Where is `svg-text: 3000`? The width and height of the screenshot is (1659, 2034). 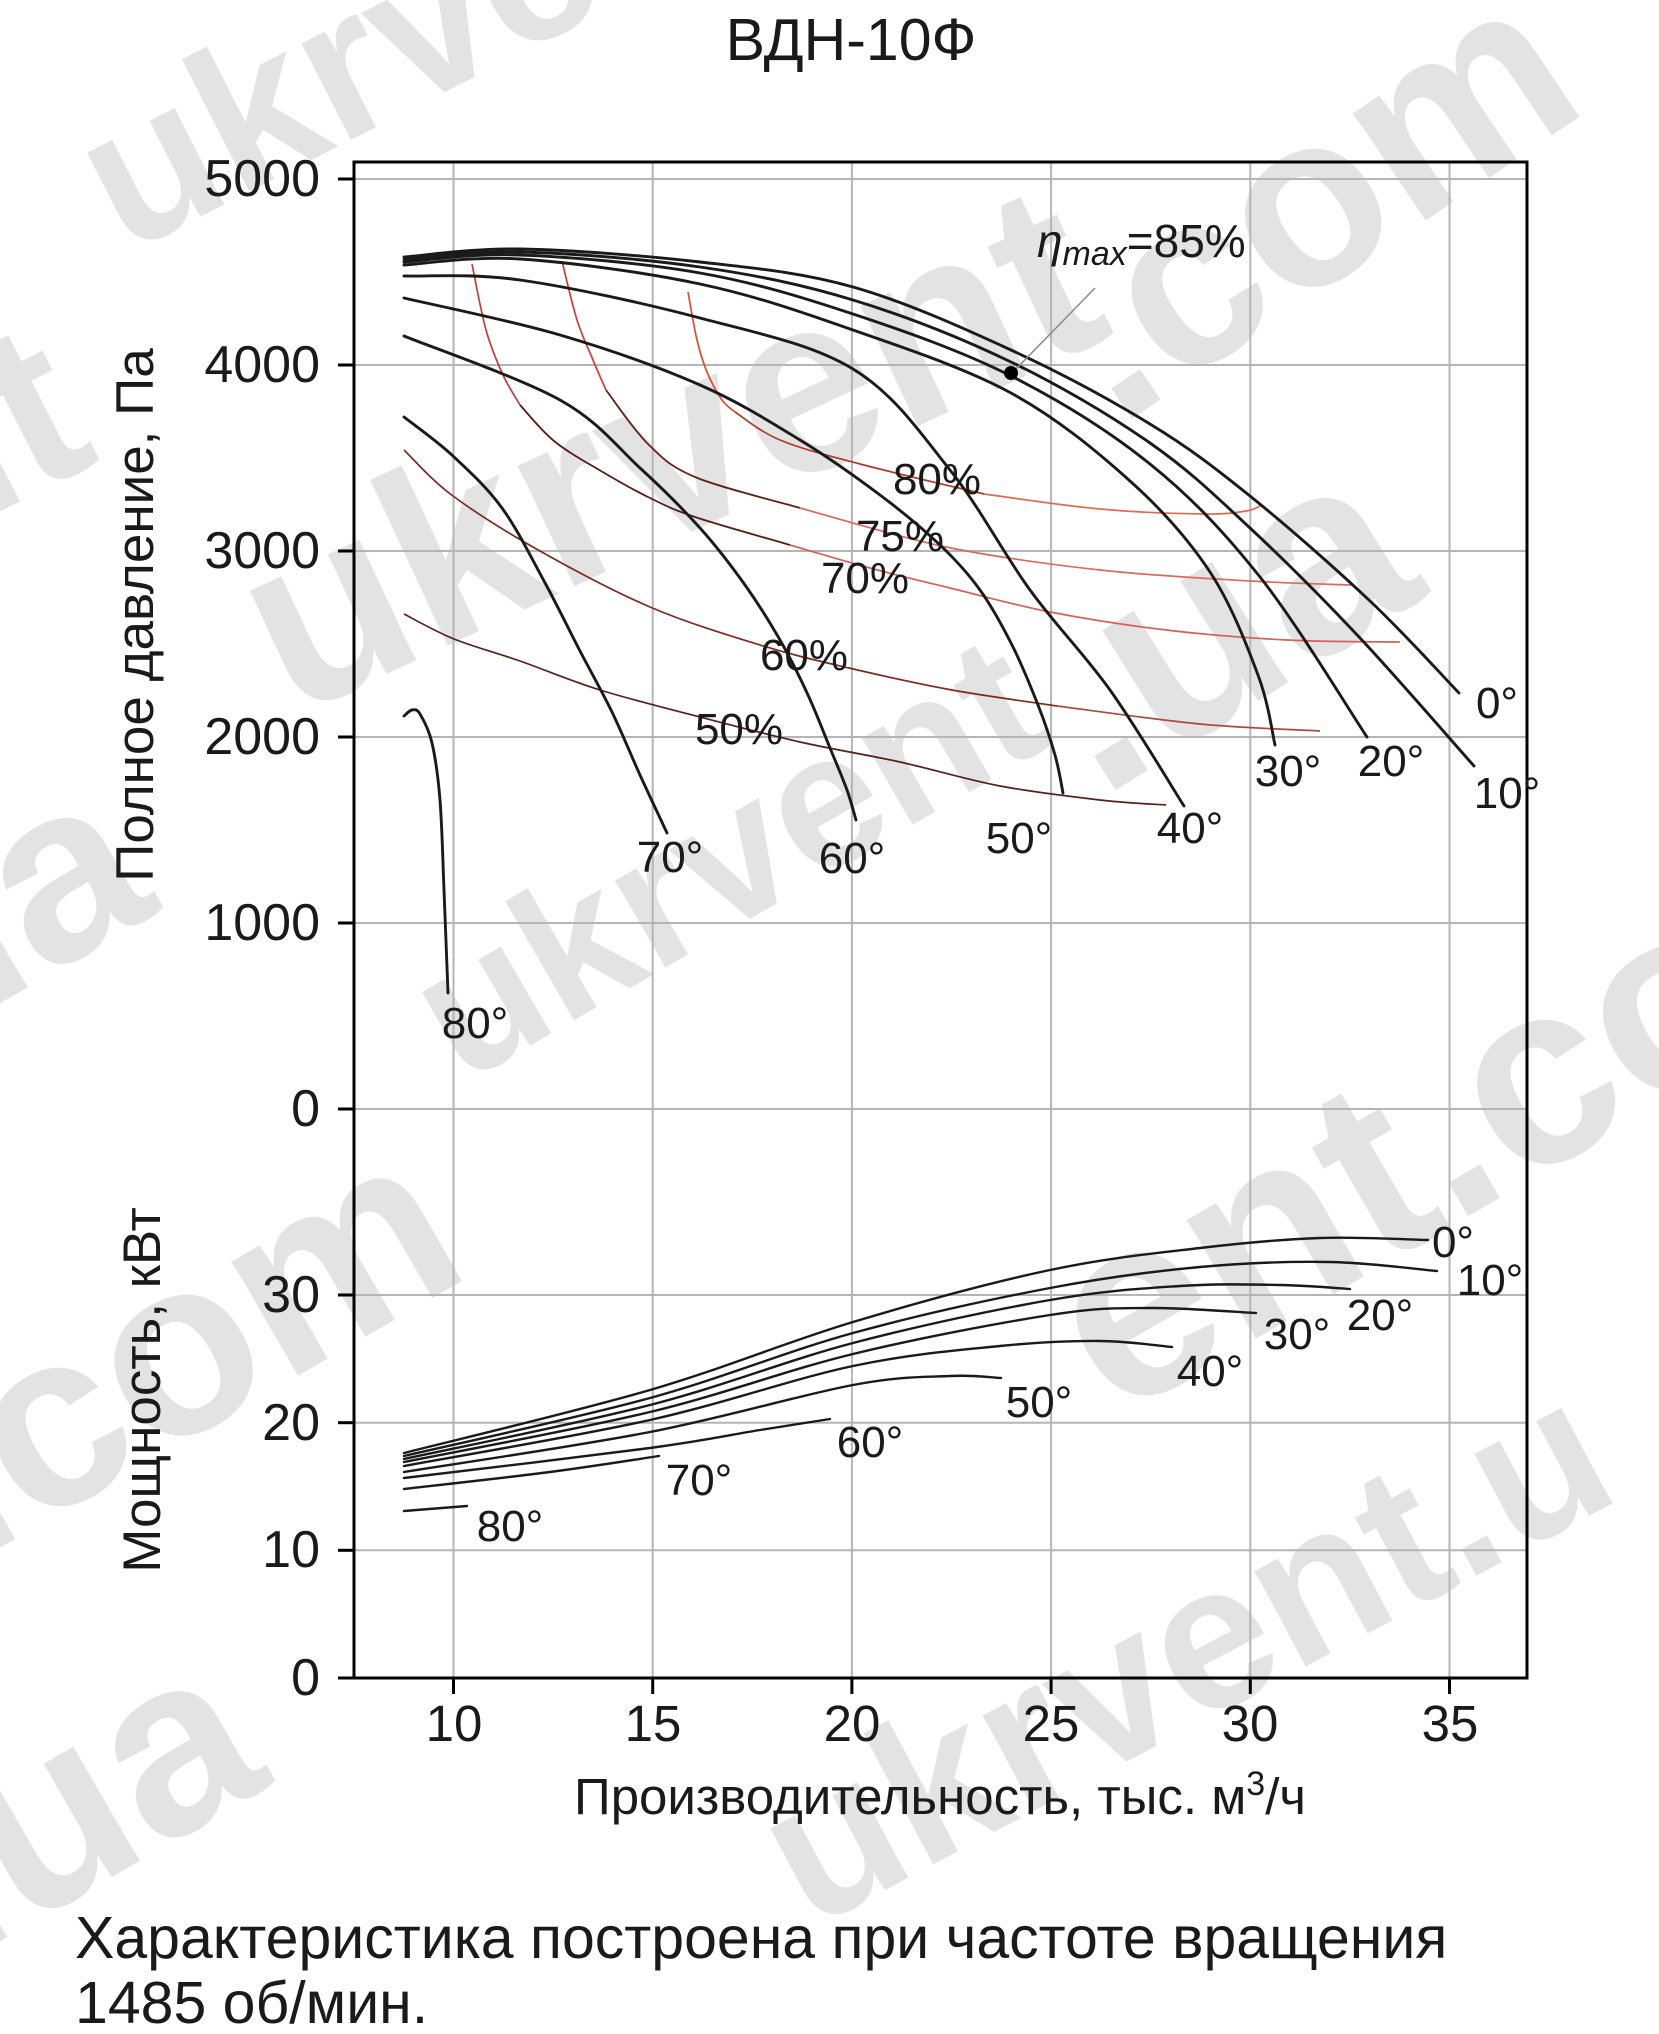
svg-text: 3000 is located at coordinates (262, 551).